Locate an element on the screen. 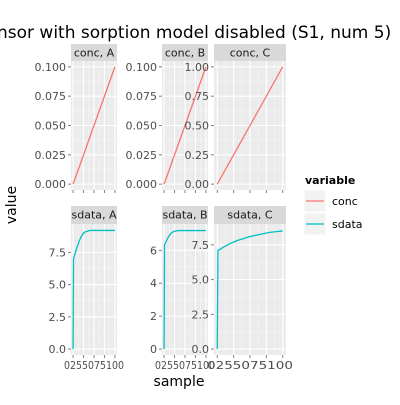 The image size is (400, 405). legend-title: variable is located at coordinates (330, 180).